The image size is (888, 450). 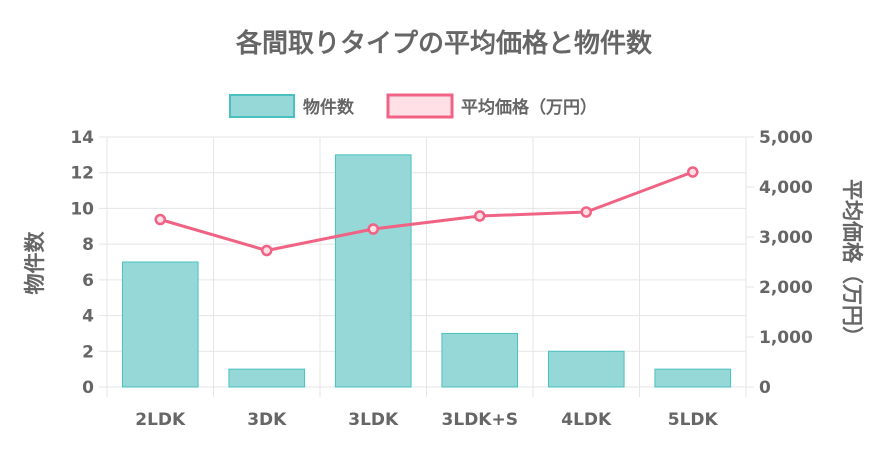 I want to click on x-tick-label: 3DK, so click(x=267, y=420).